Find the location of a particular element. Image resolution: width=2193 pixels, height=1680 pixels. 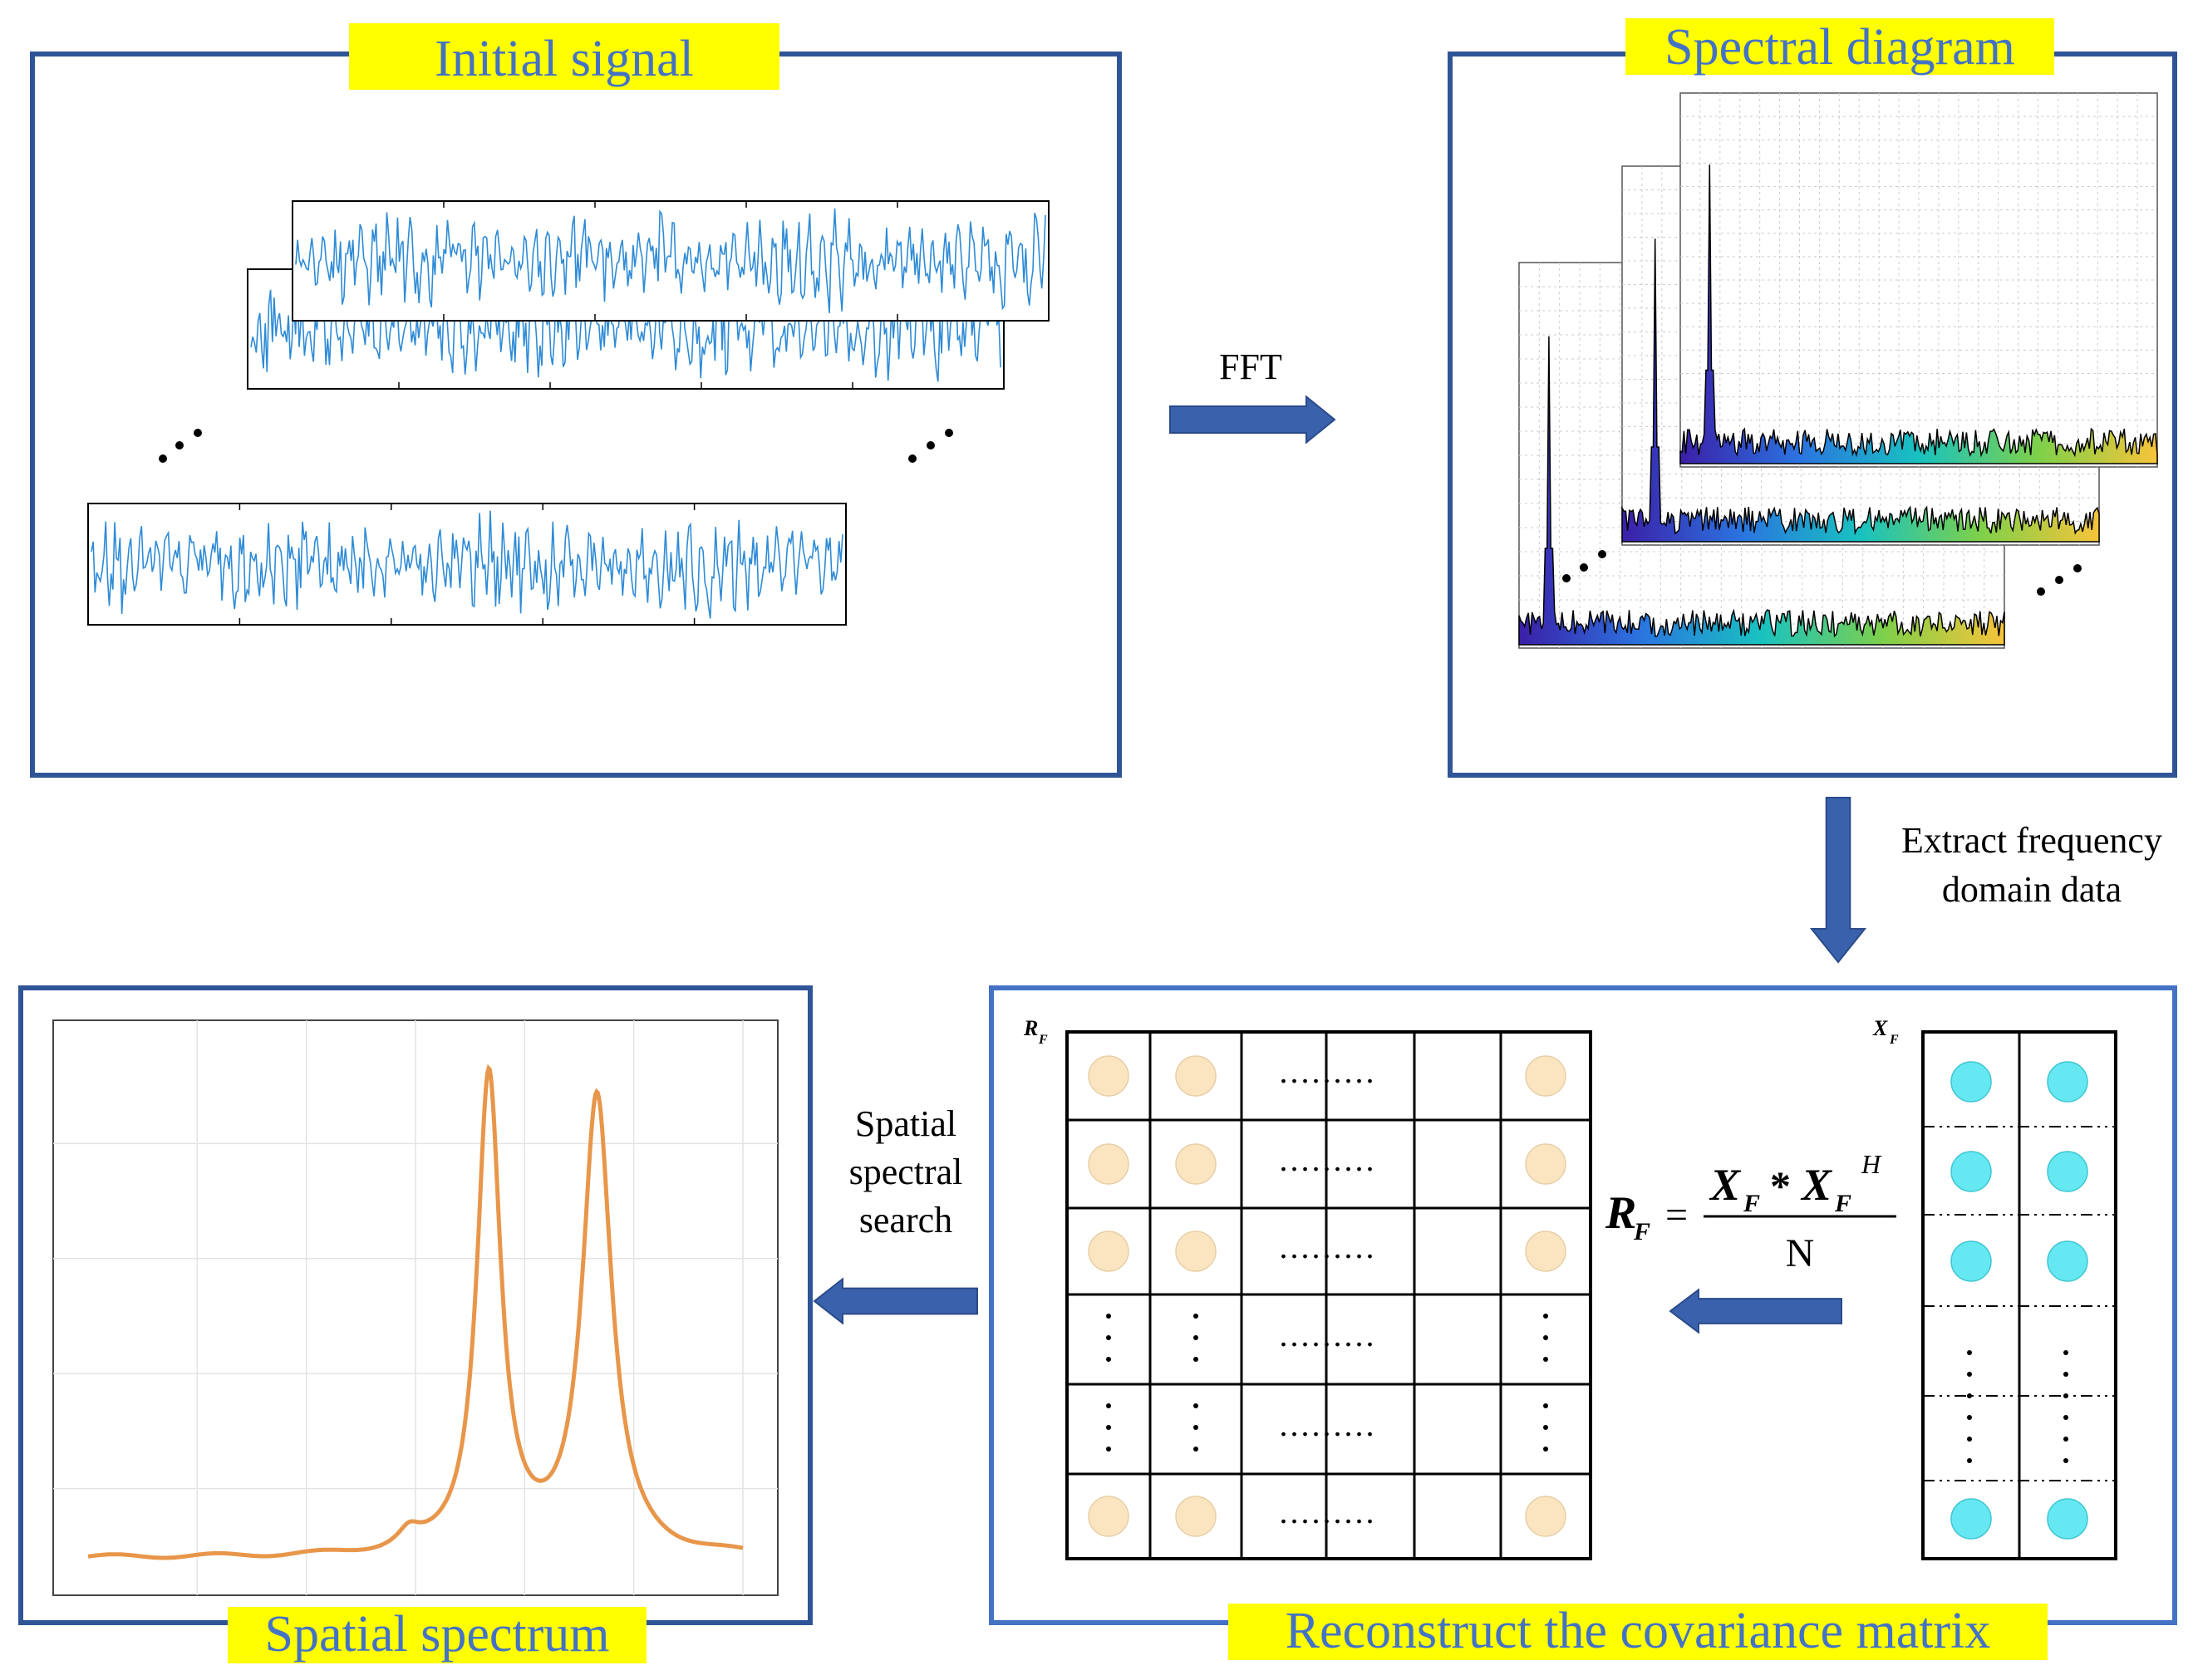

formula-lhs-sub: F is located at coordinates (1641, 1231).